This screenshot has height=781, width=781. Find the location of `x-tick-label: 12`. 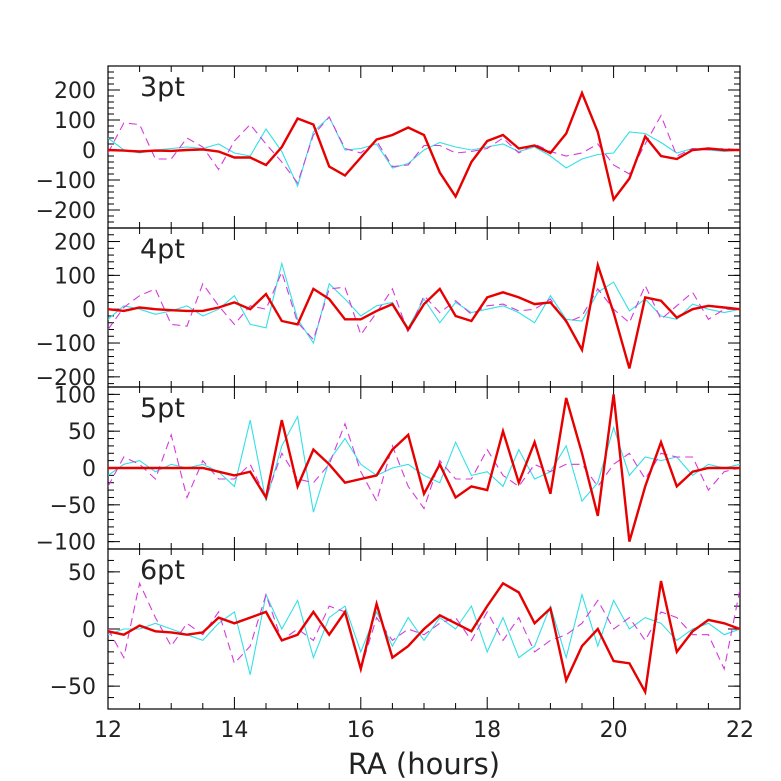

x-tick-label: 12 is located at coordinates (108, 730).